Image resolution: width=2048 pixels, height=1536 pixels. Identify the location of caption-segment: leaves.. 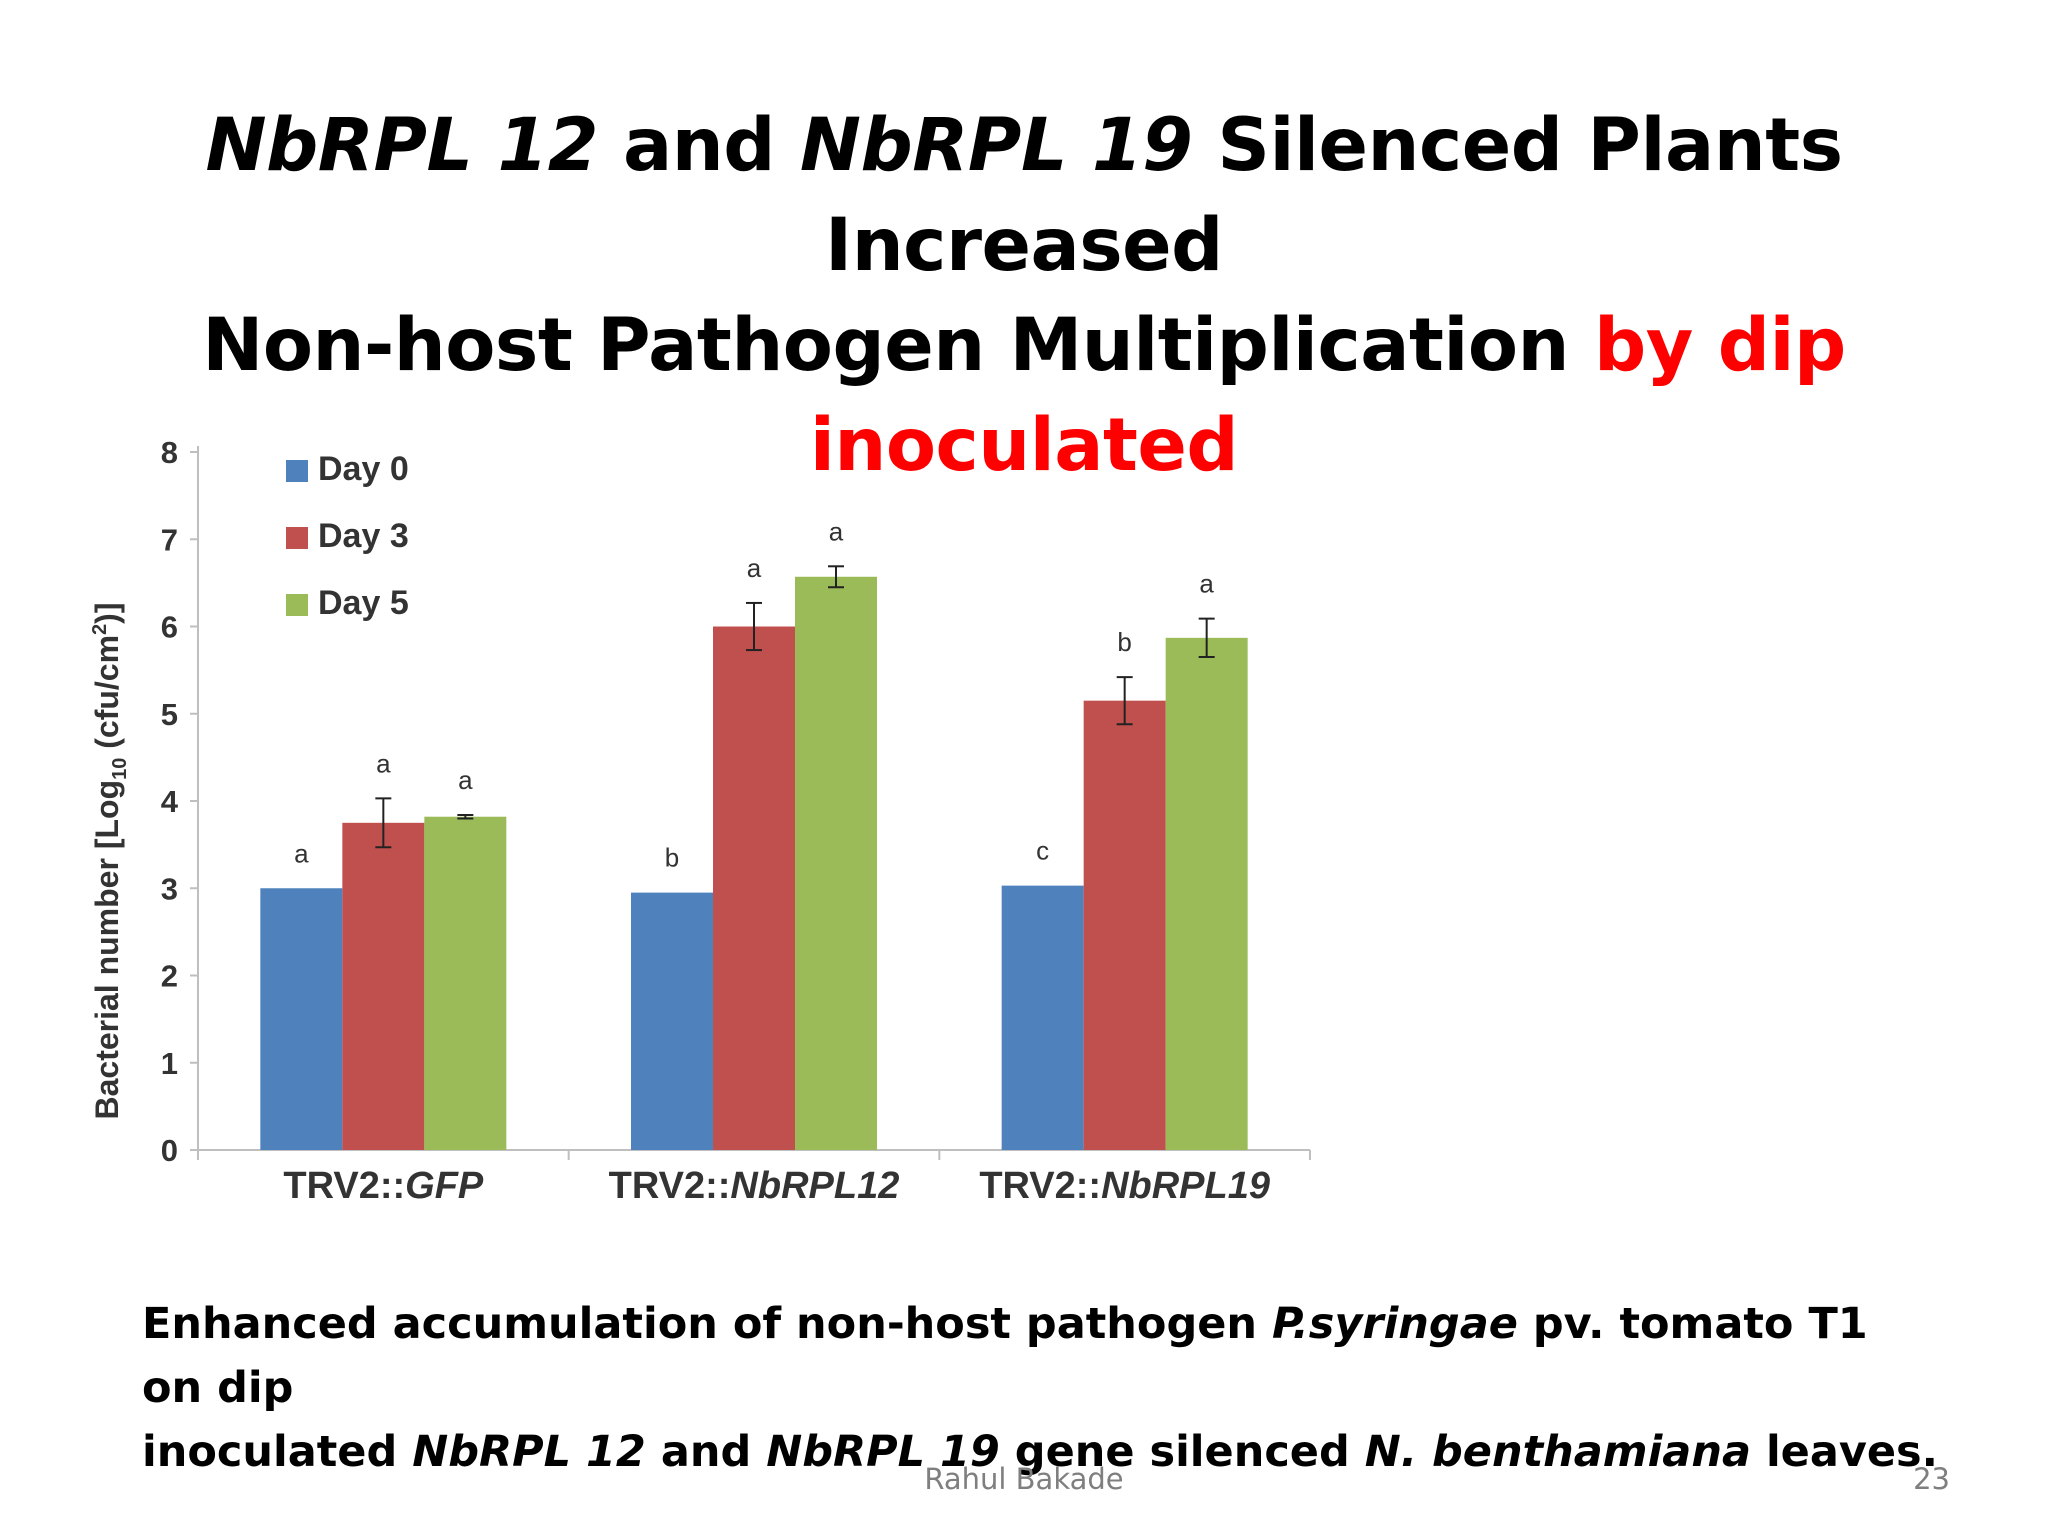
(1844, 1452).